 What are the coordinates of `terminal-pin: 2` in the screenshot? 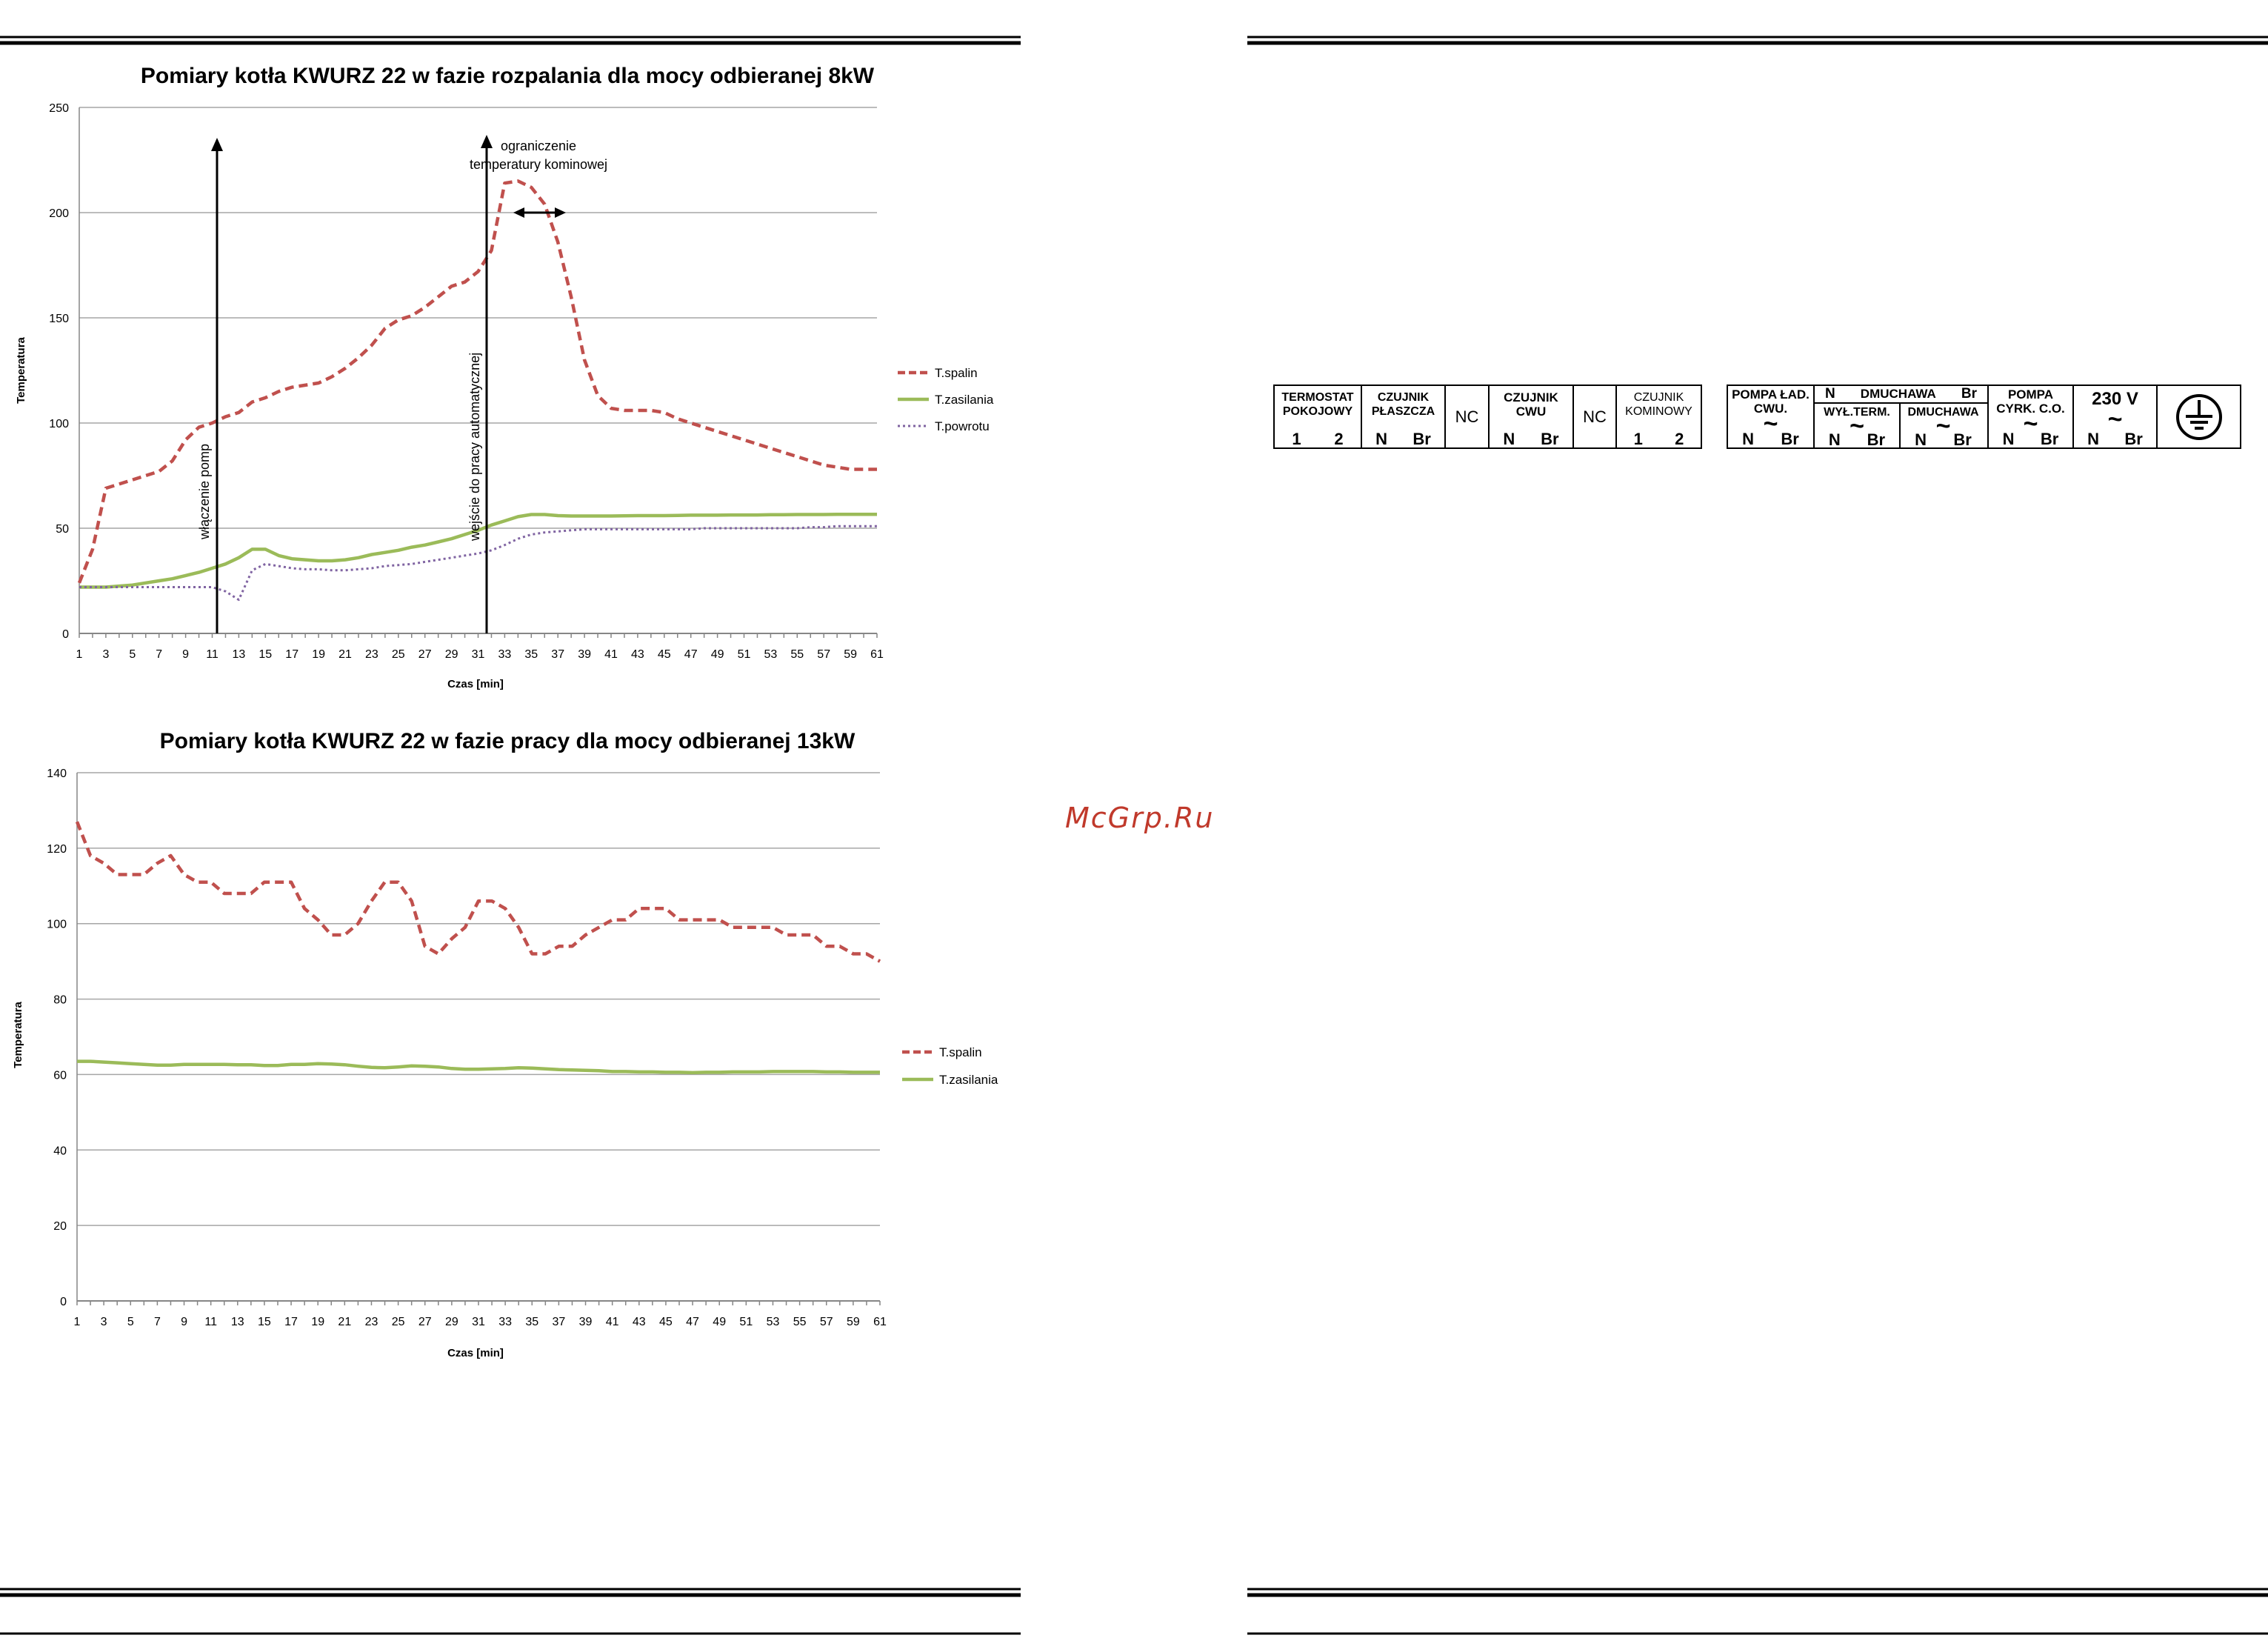 It's located at (1679, 439).